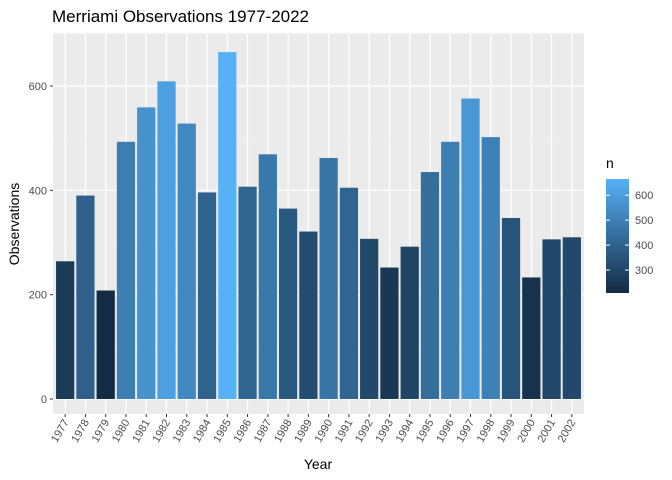  I want to click on x-tick-label: 1983, so click(182, 431).